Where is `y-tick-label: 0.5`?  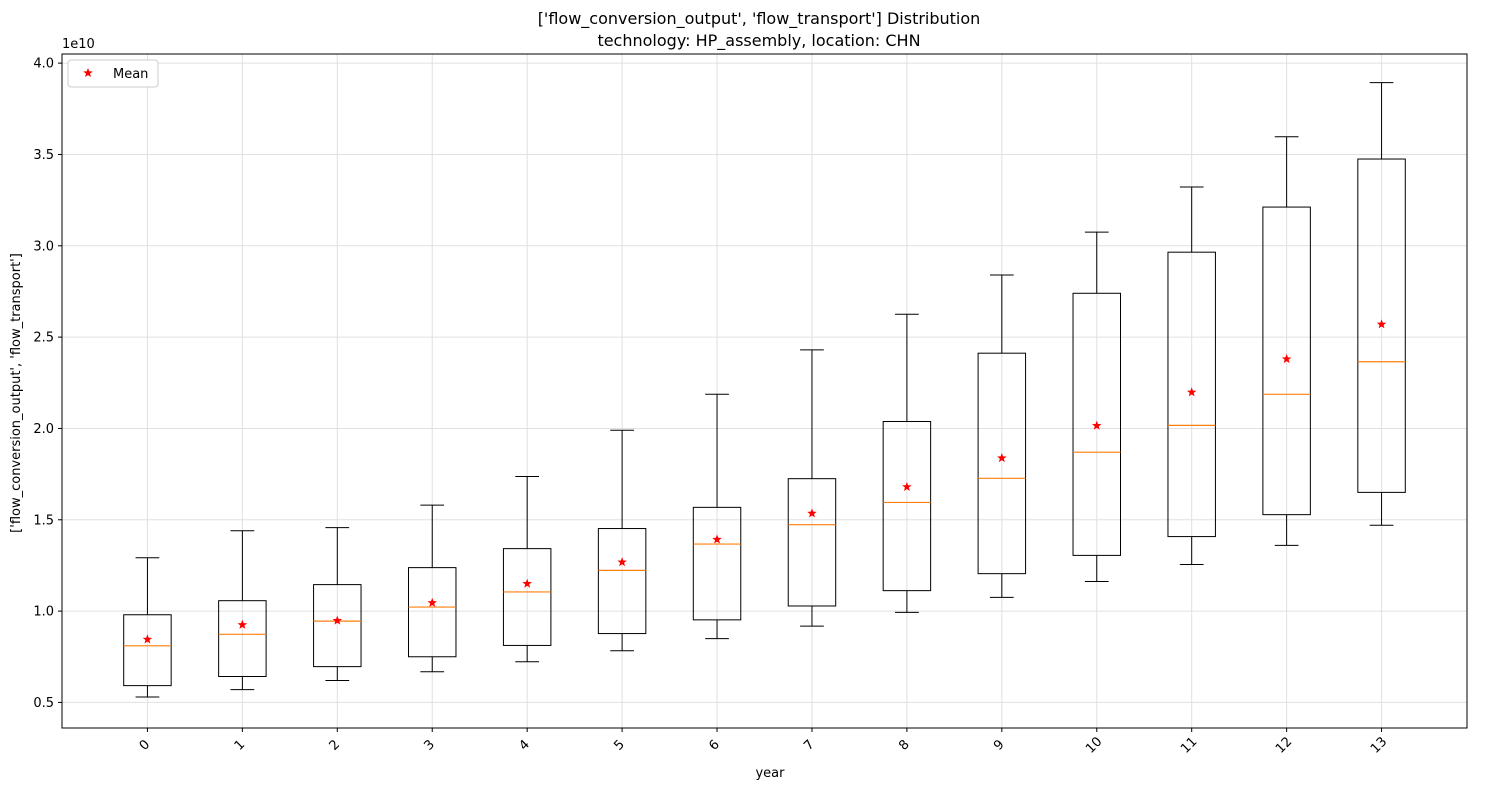 y-tick-label: 0.5 is located at coordinates (43, 703).